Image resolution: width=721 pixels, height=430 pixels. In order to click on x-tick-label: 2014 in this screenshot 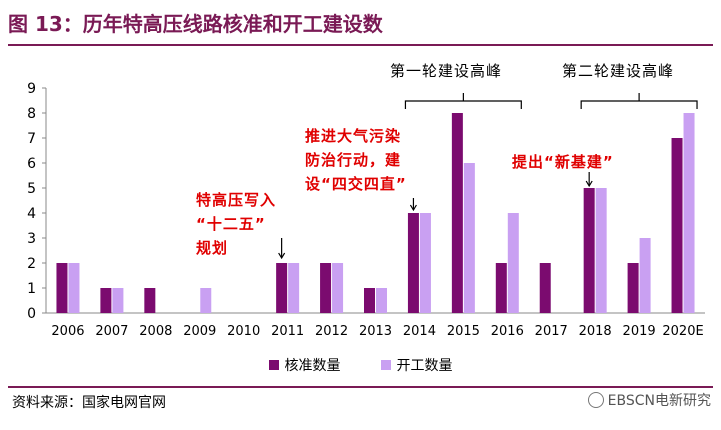, I will do `click(419, 331)`.